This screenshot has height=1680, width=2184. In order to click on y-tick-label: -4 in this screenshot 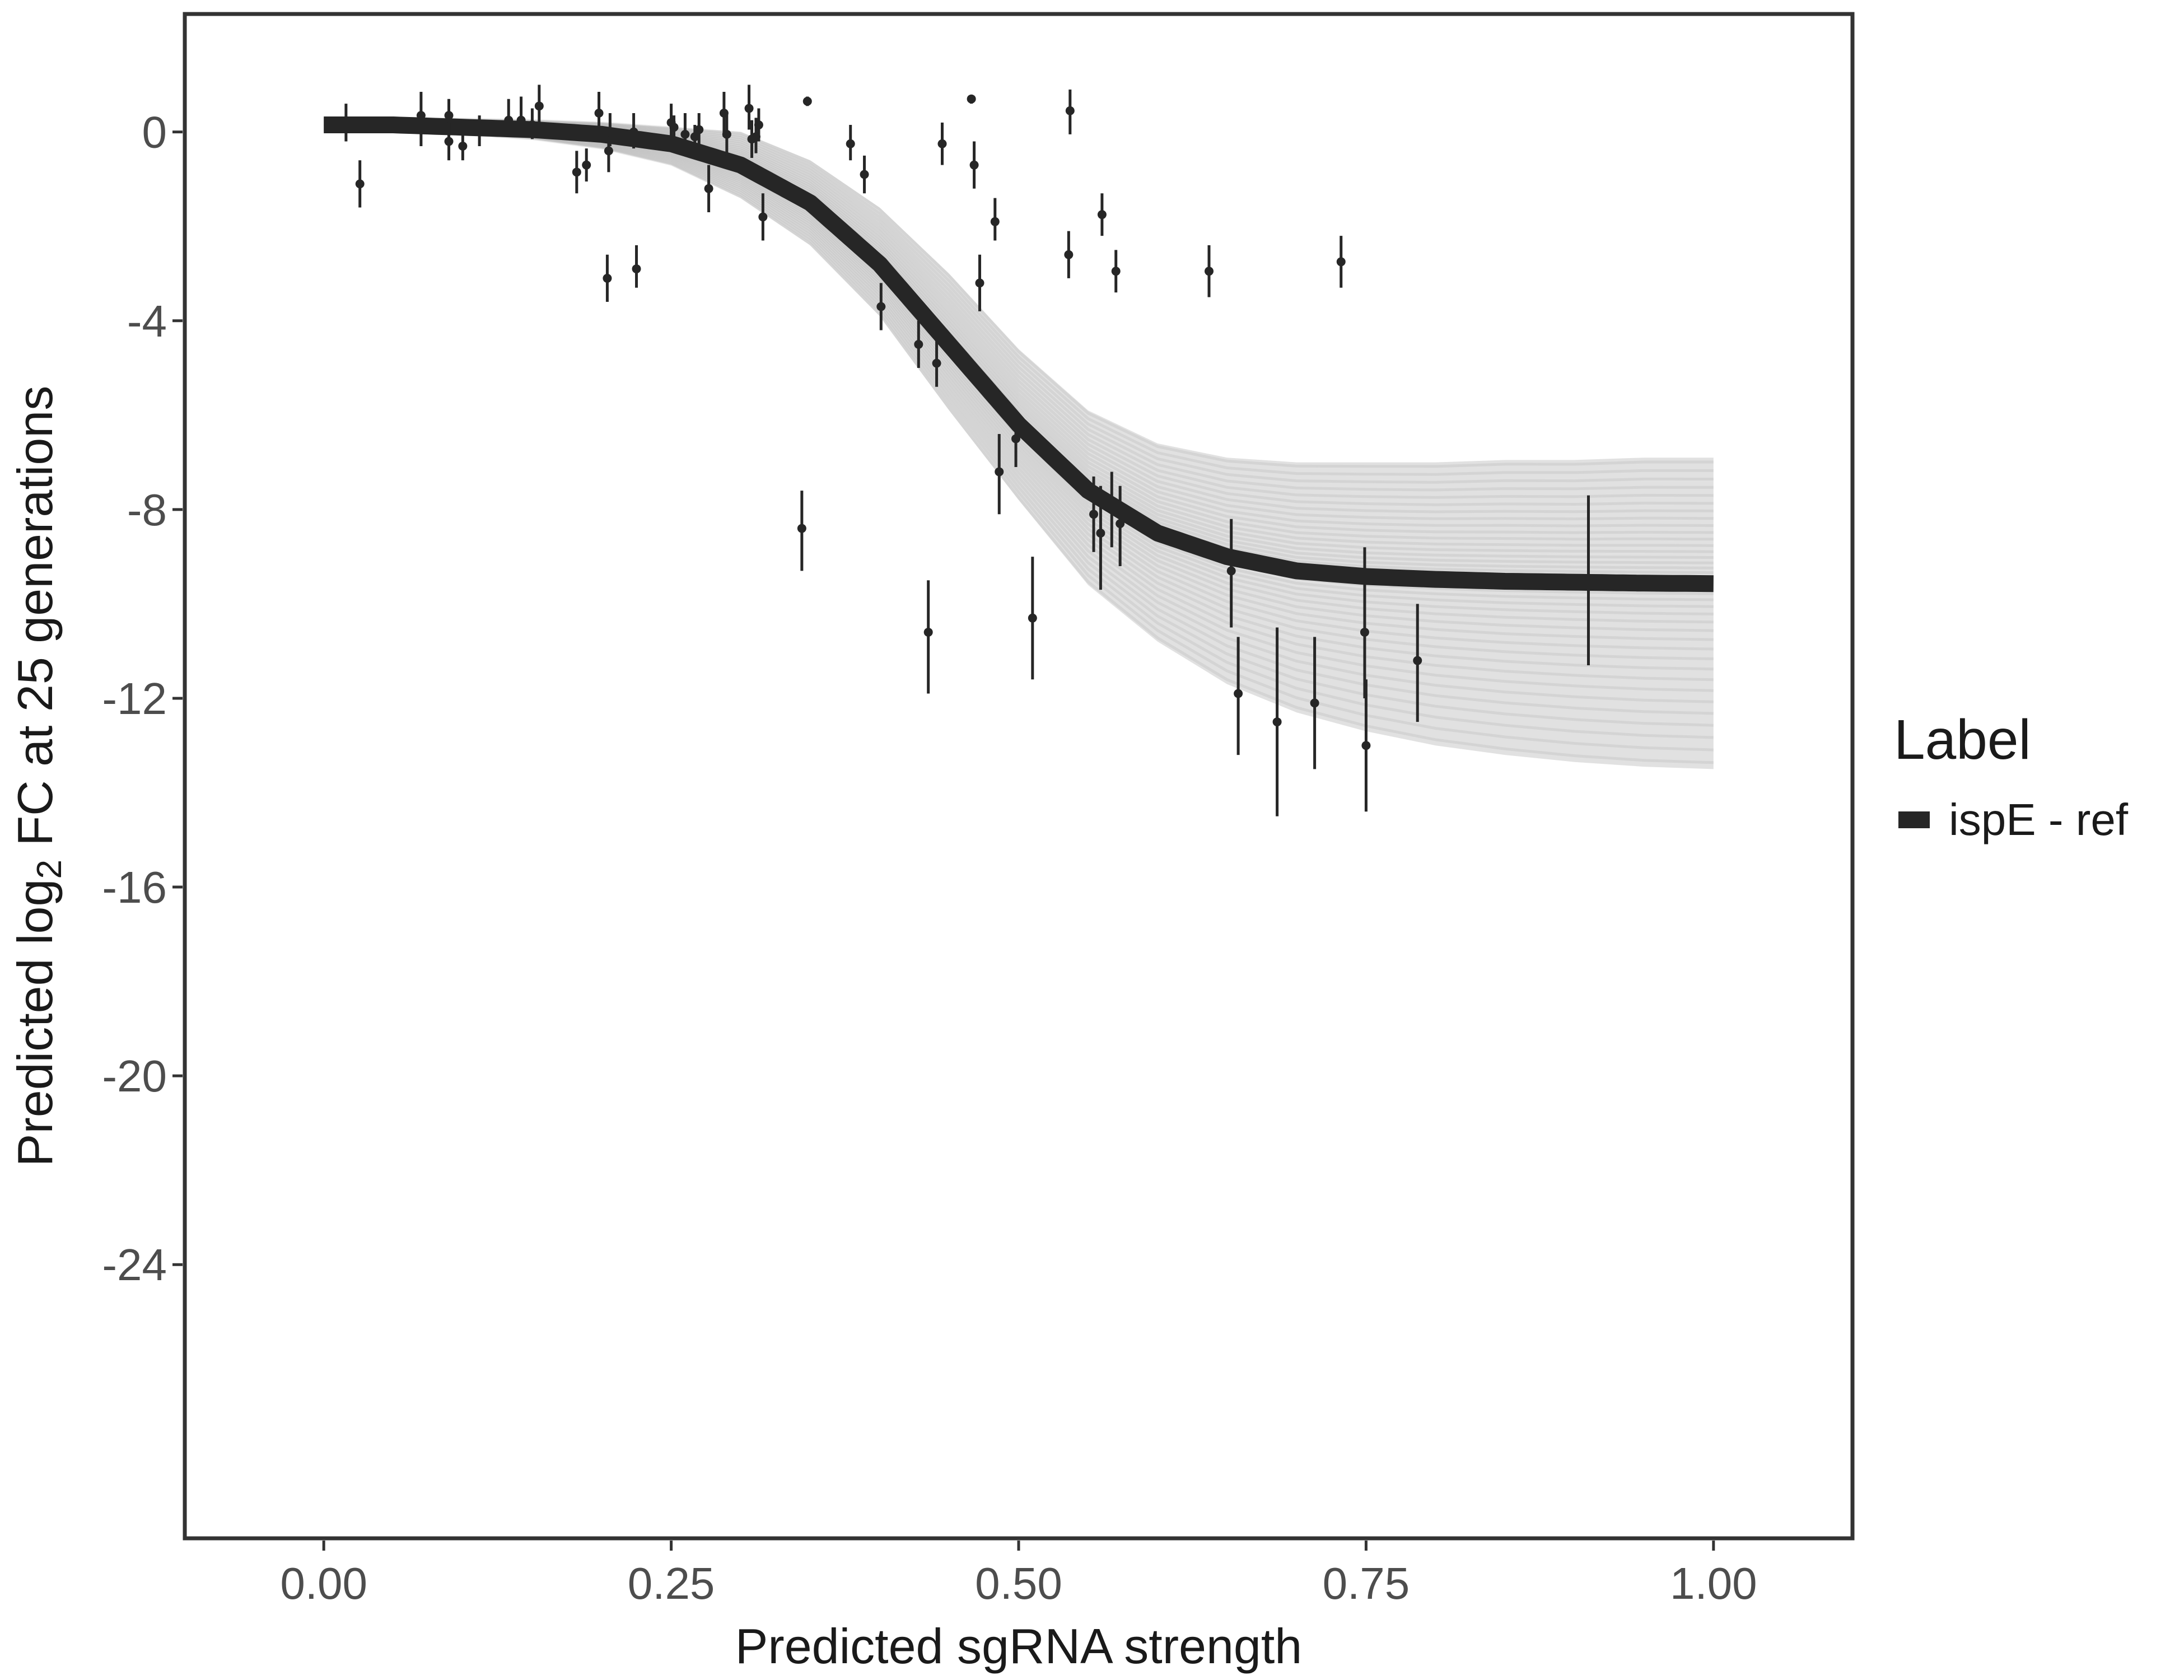, I will do `click(147, 321)`.